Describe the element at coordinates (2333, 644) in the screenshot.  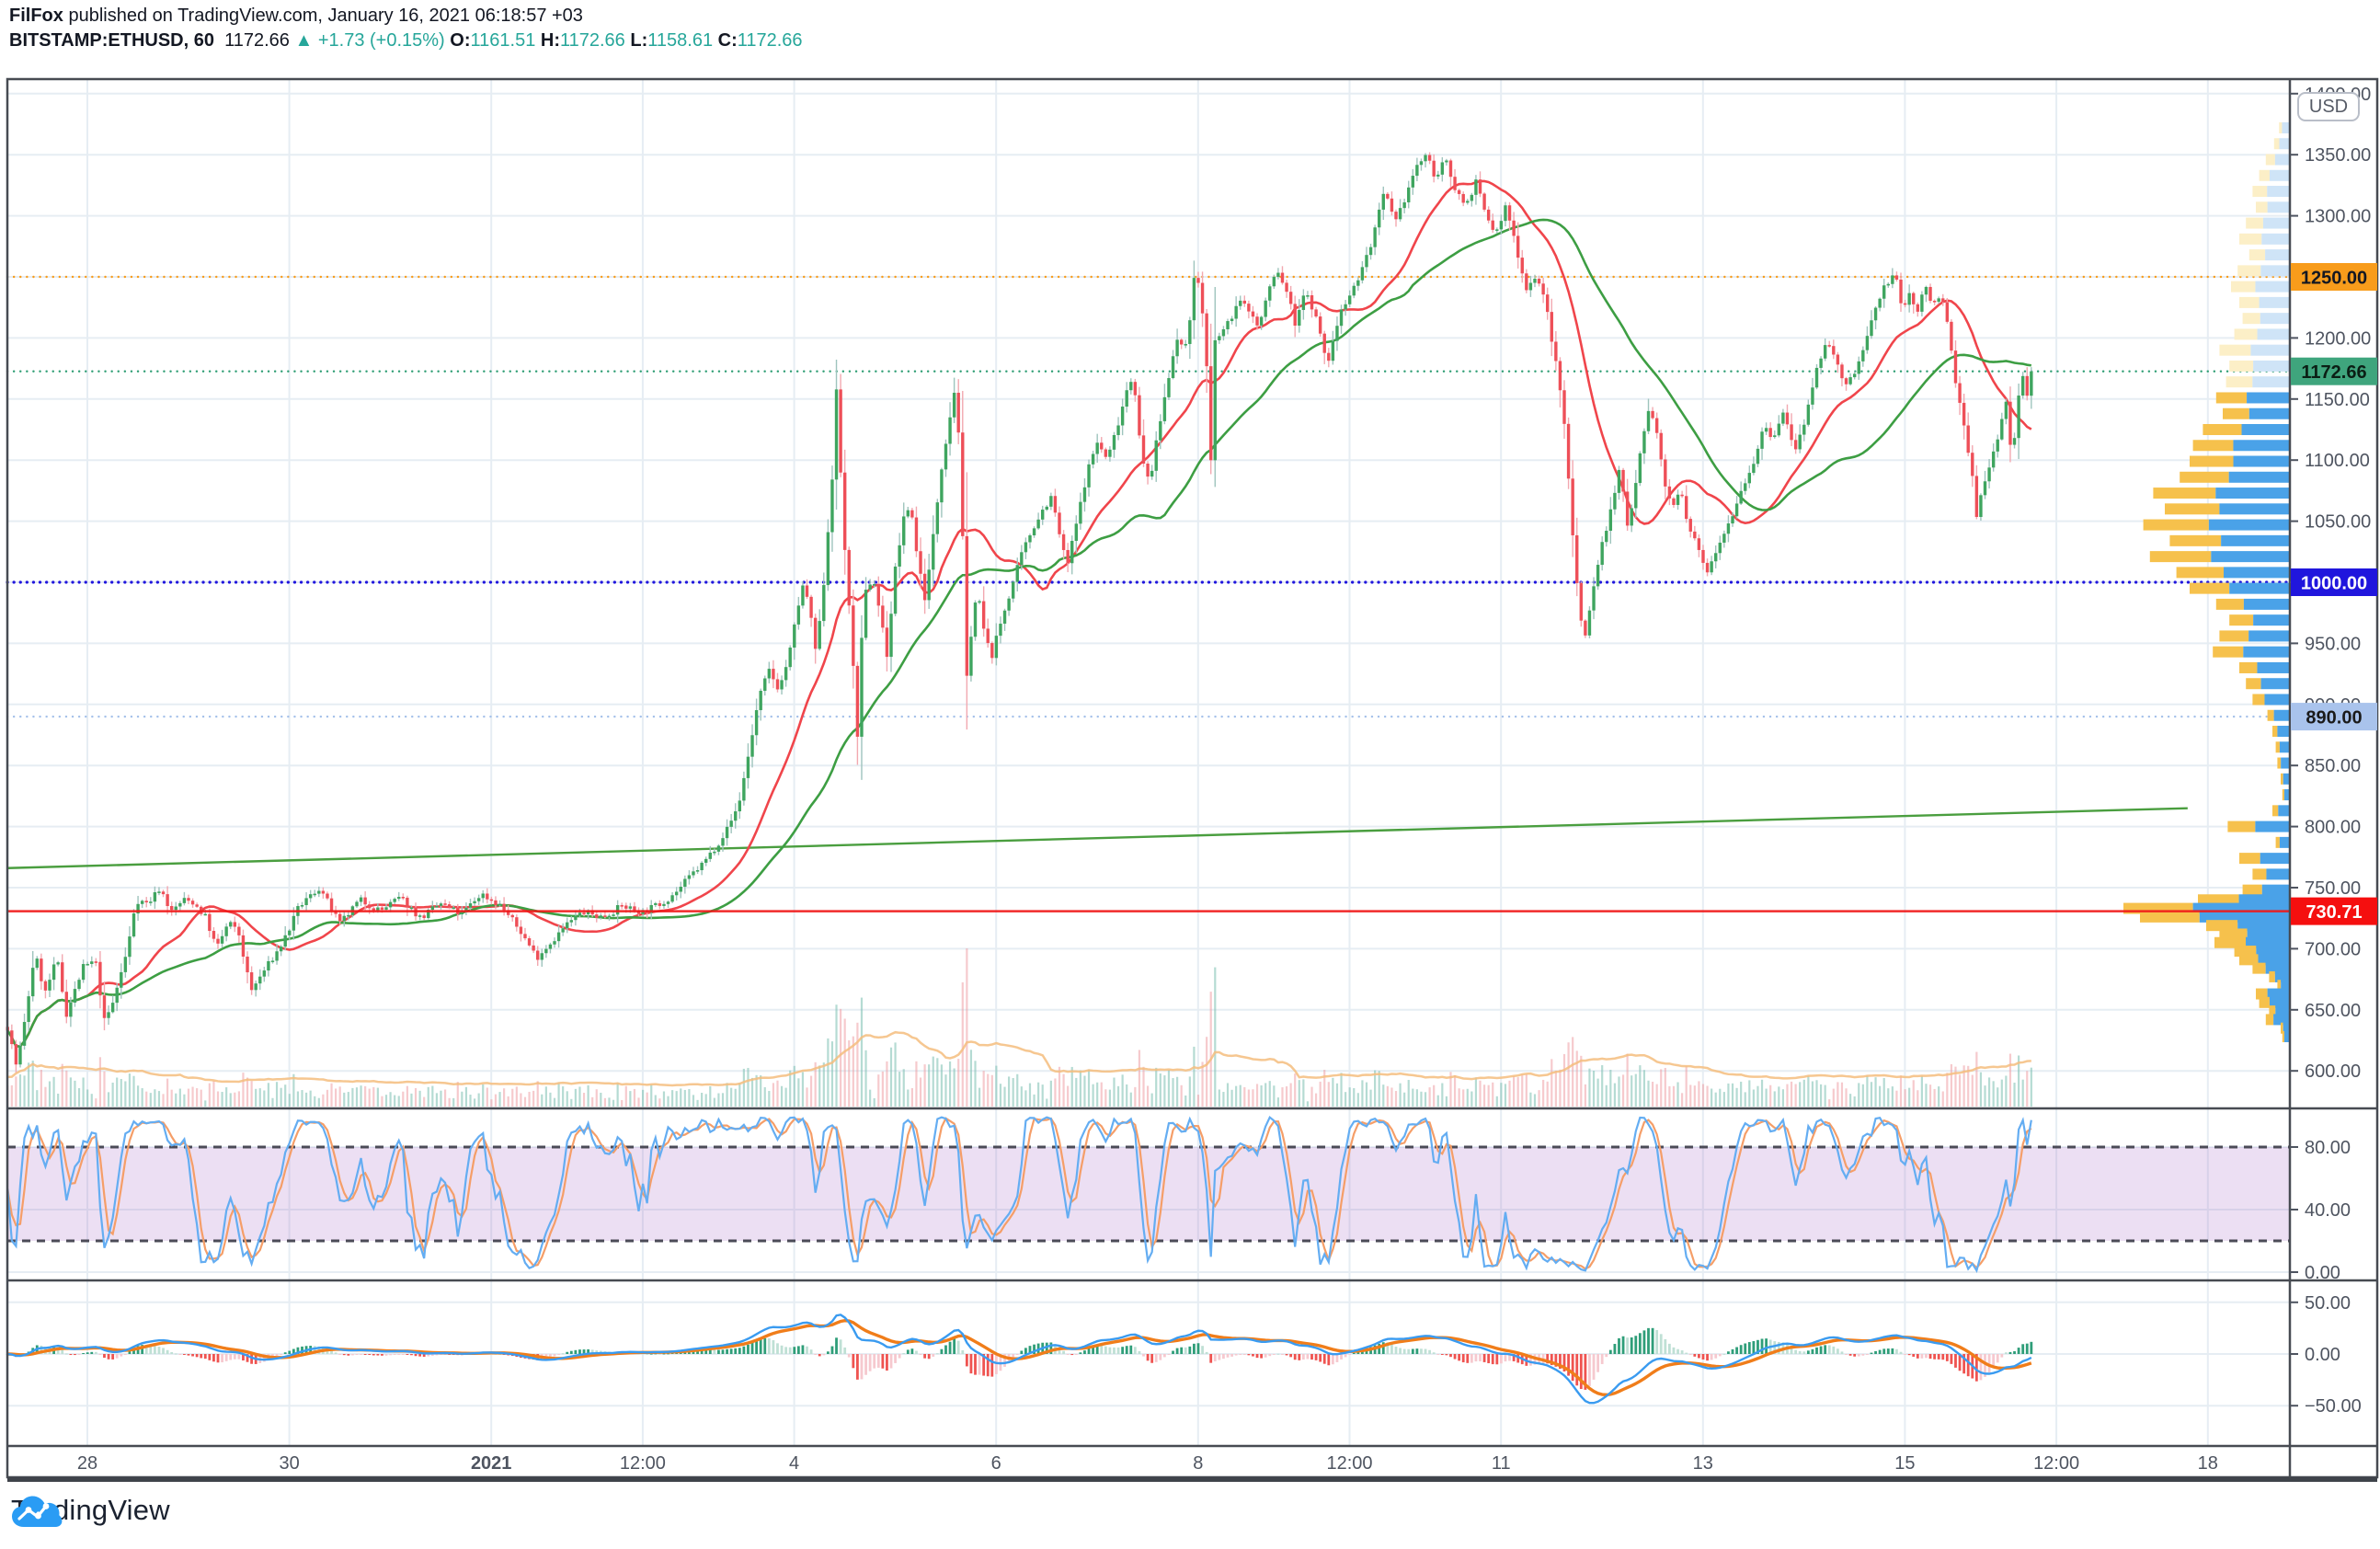
I see `price-tick-label: 950.00` at that location.